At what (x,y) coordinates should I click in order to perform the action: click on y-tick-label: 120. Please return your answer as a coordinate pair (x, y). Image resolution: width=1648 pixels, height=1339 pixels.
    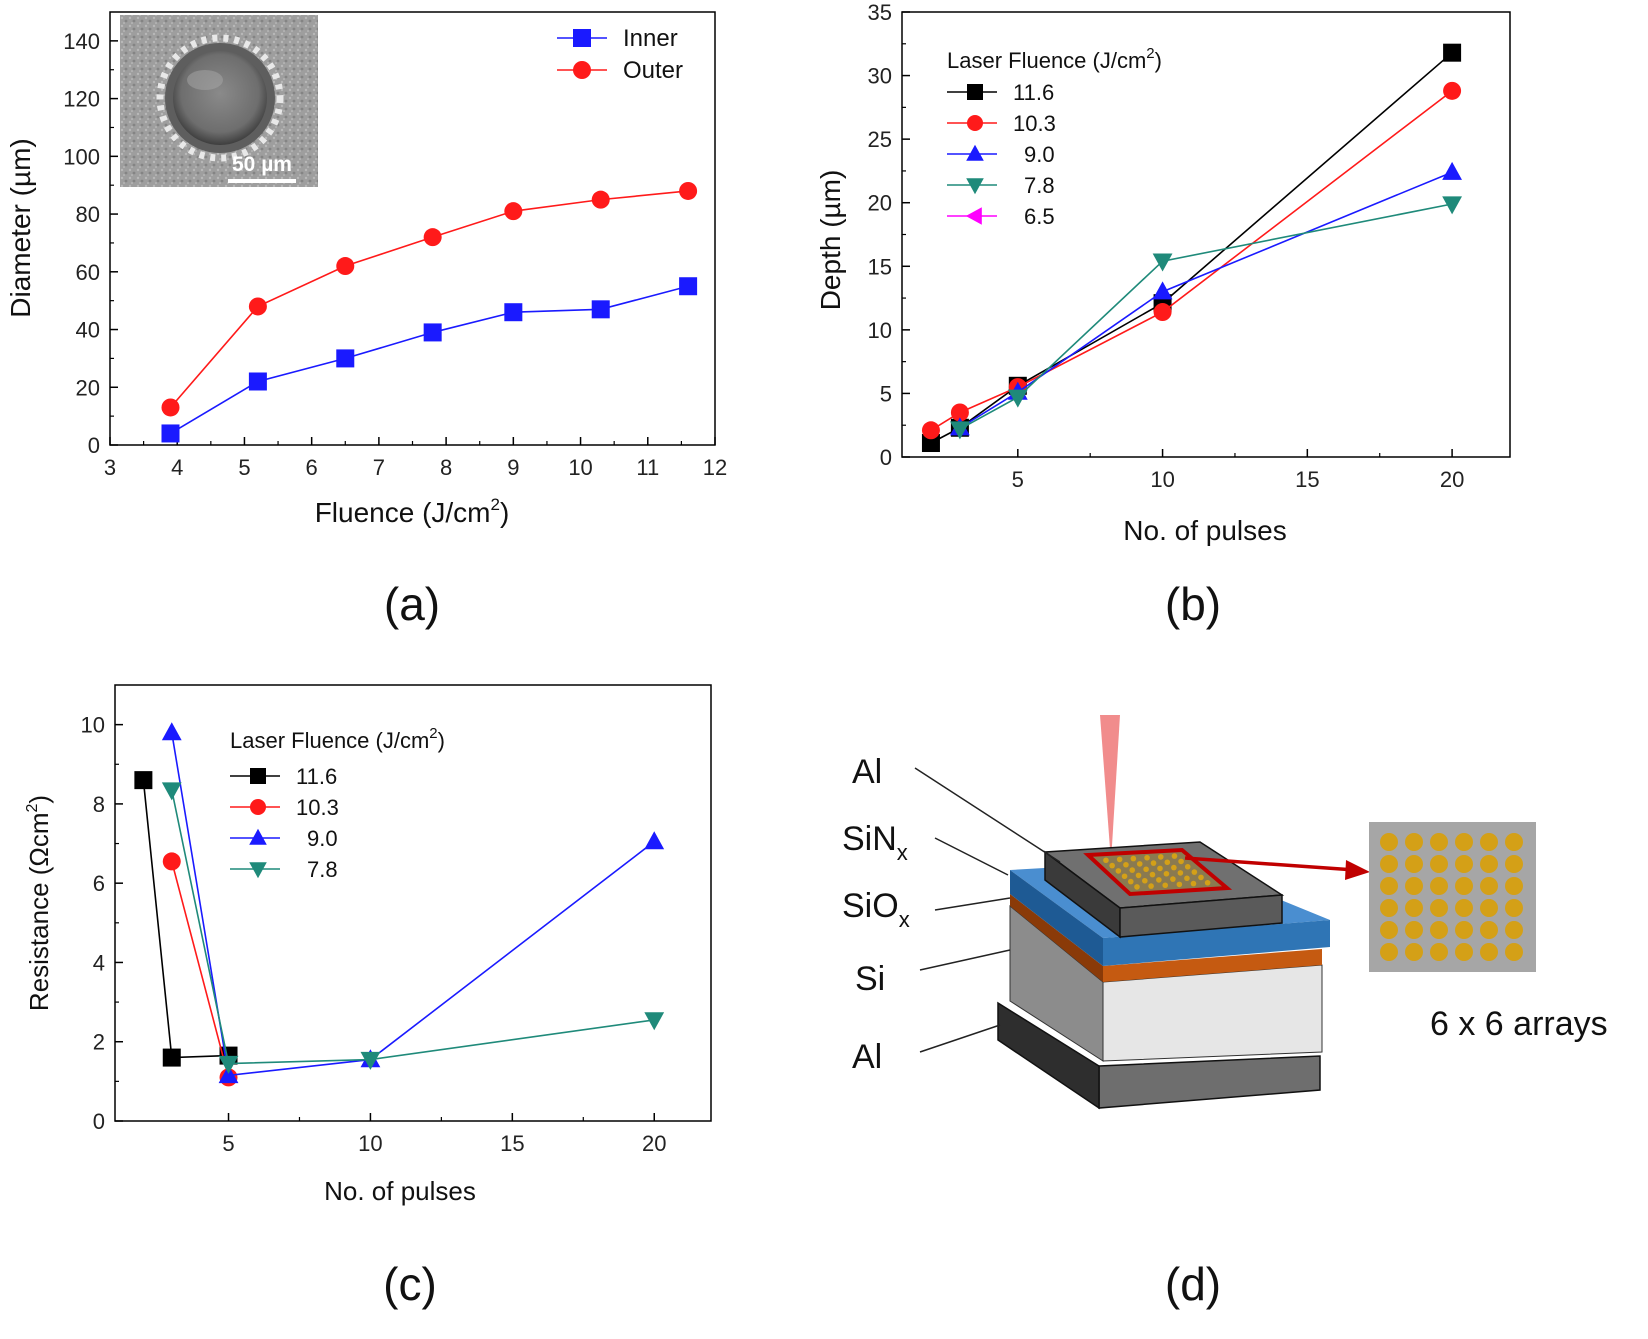
    Looking at the image, I should click on (81, 99).